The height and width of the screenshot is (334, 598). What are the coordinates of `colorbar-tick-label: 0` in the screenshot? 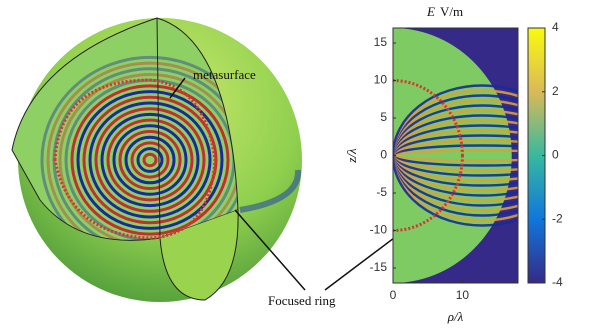 It's located at (555, 155).